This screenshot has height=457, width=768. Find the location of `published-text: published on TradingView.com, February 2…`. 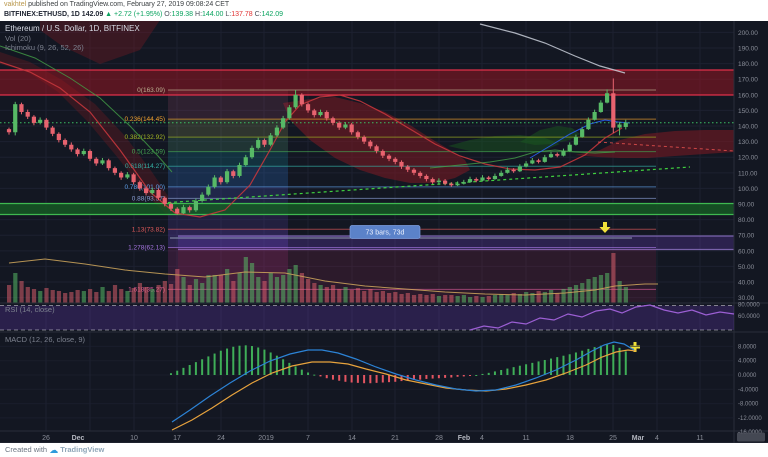

published-text: published on TradingView.com, February 2… is located at coordinates (128, 4).